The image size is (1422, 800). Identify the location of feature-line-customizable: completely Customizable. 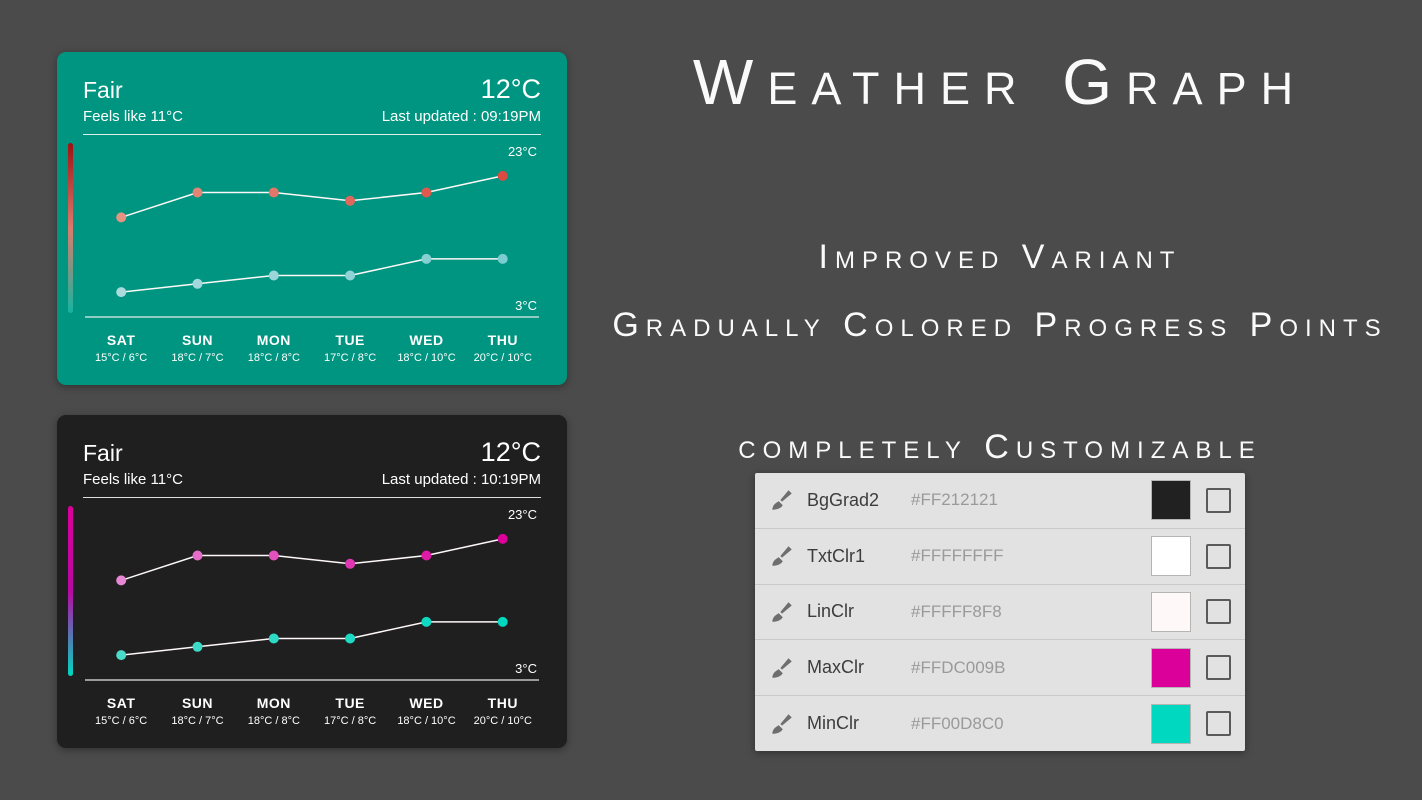
(1000, 447).